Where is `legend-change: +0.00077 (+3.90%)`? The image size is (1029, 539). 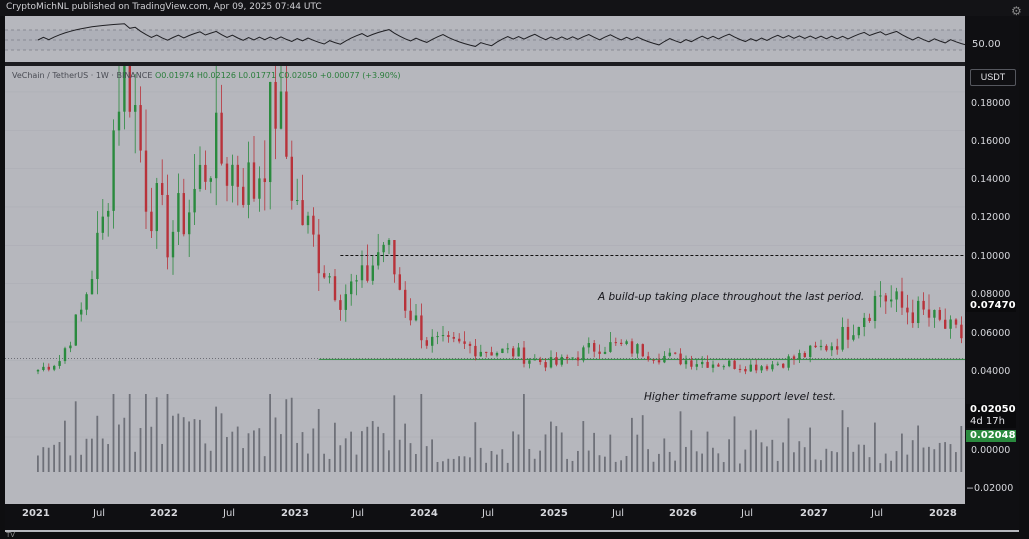 legend-change: +0.00077 (+3.90%) is located at coordinates (360, 75).